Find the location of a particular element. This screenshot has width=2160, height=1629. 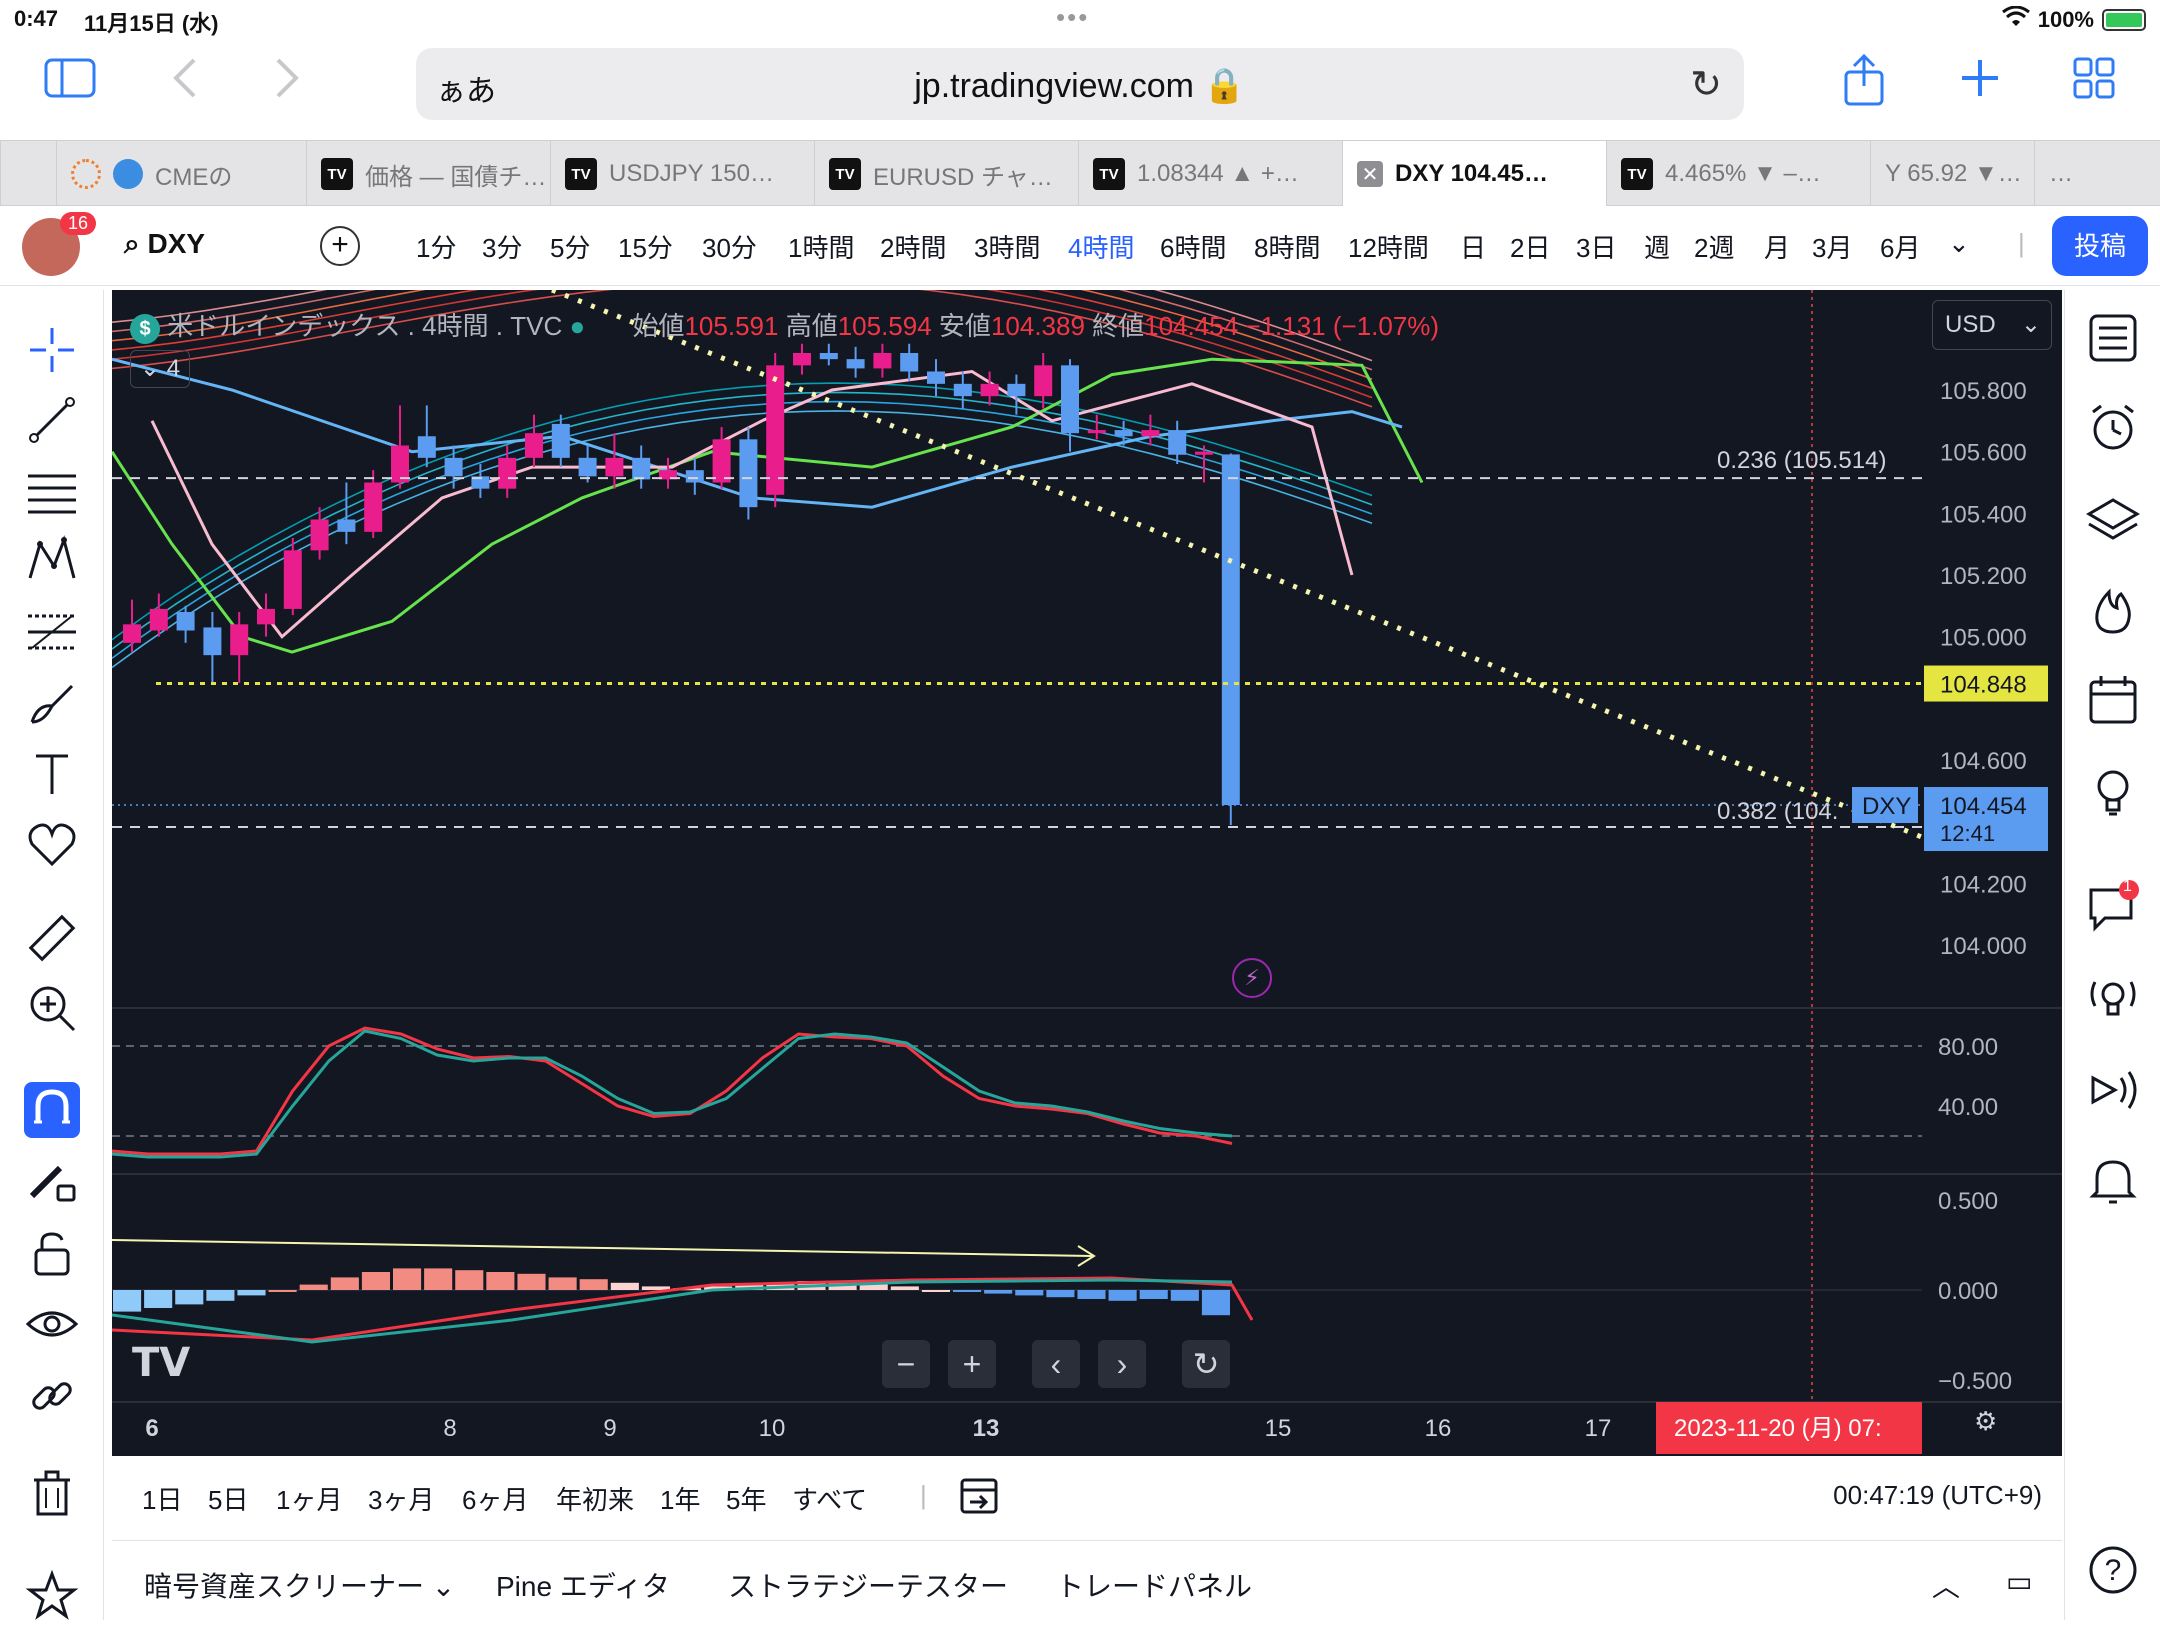

compare-symbol-button: + is located at coordinates (340, 246).